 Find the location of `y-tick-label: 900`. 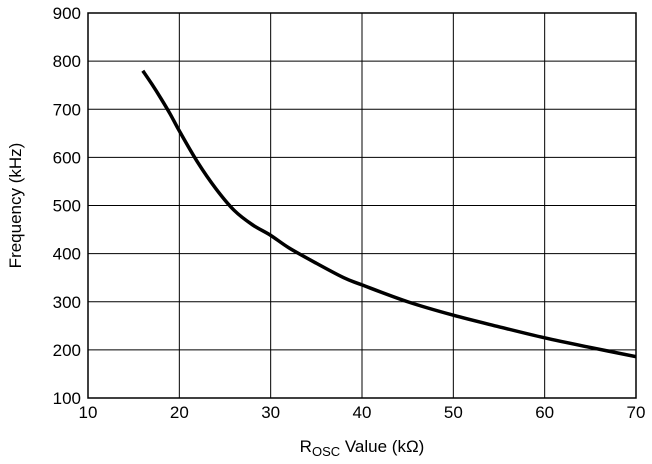

y-tick-label: 900 is located at coordinates (67, 13).